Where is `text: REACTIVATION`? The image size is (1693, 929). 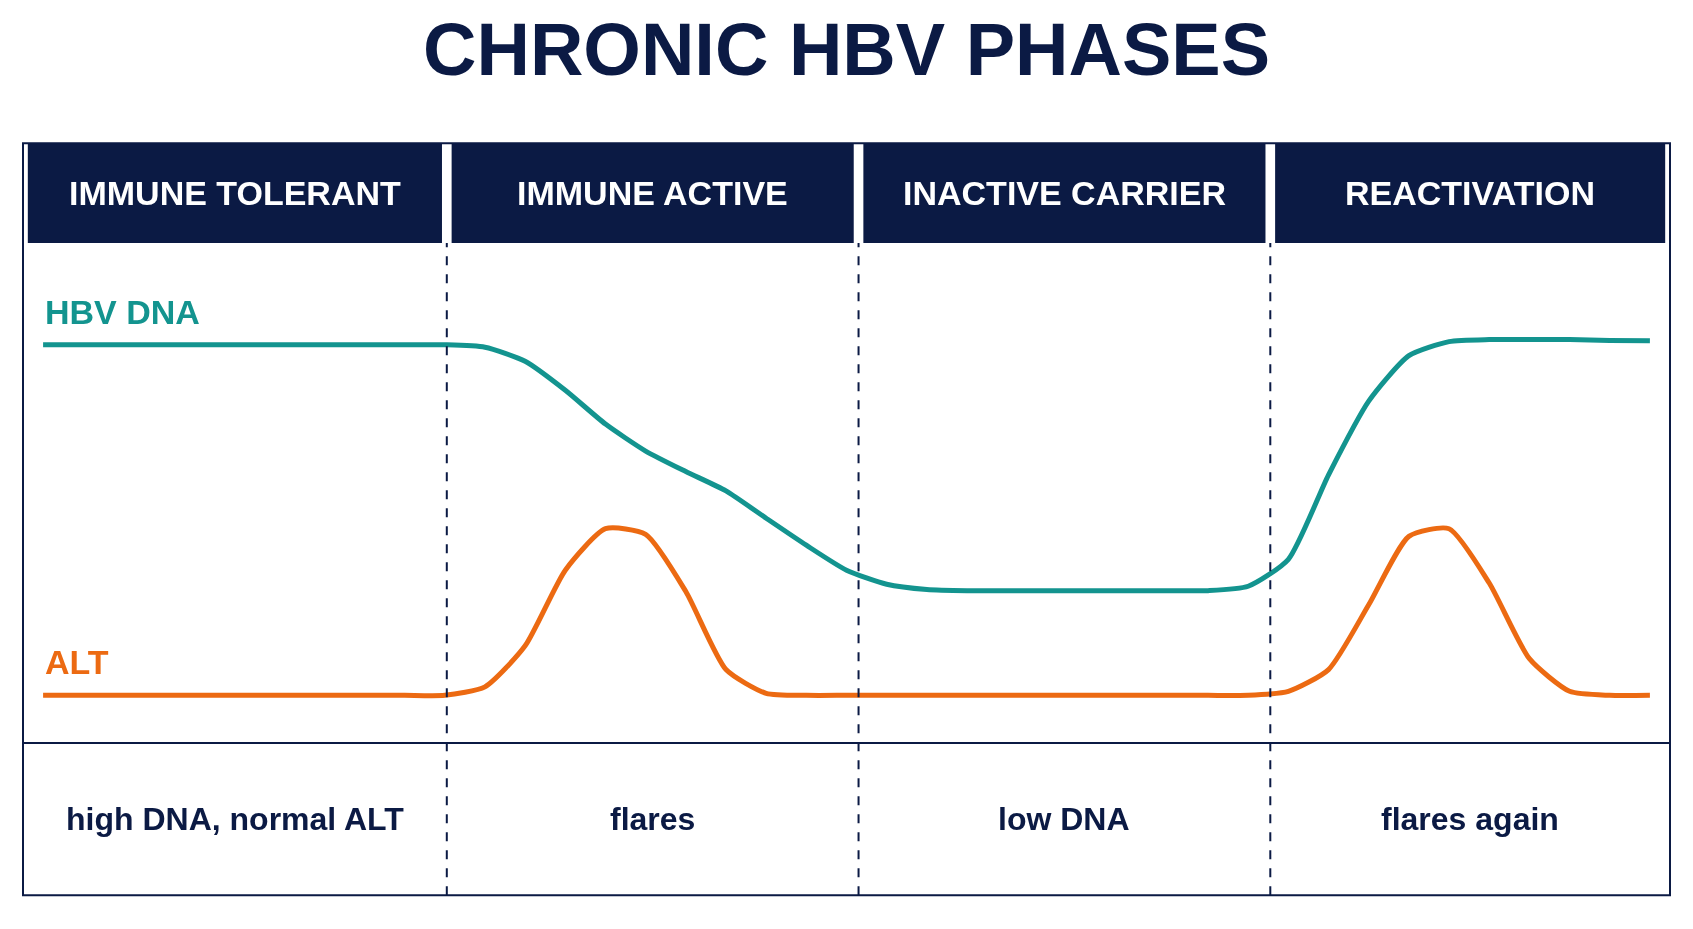
text: REACTIVATION is located at coordinates (1470, 193).